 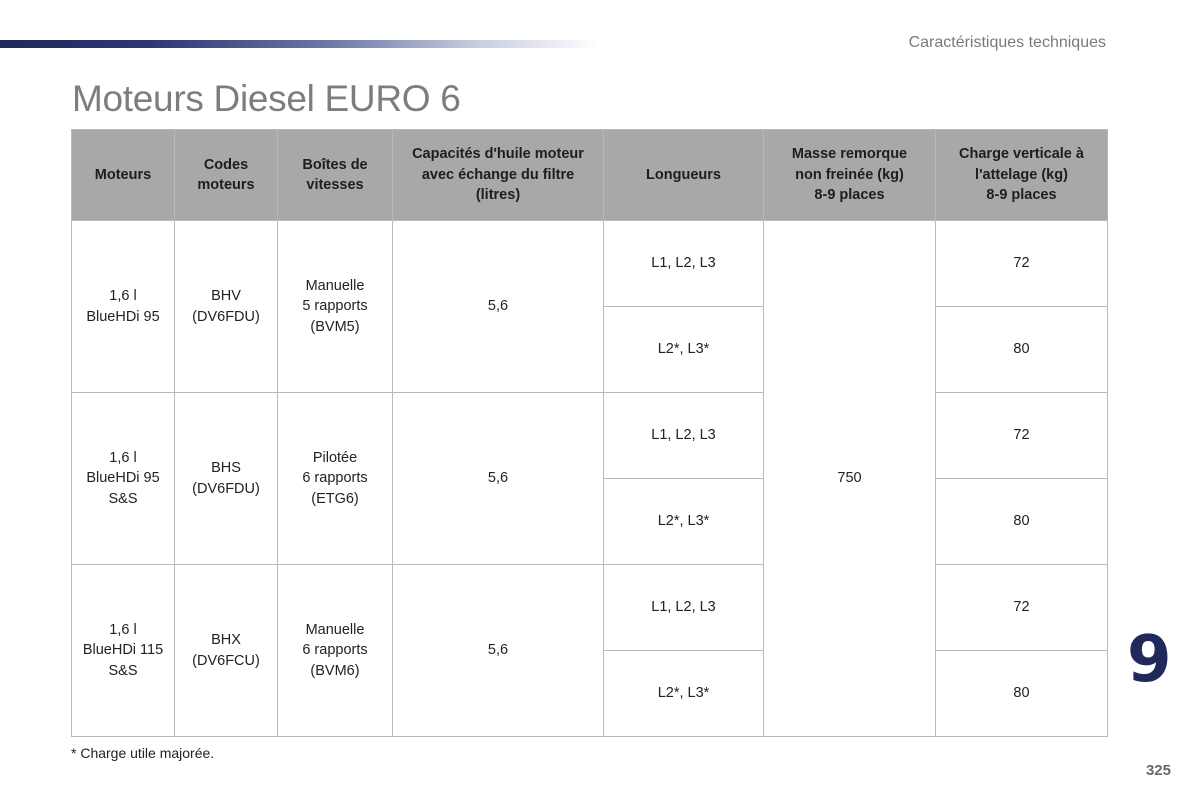 What do you see at coordinates (143, 753) in the screenshot?
I see `footnote: * Charge utile majorée.` at bounding box center [143, 753].